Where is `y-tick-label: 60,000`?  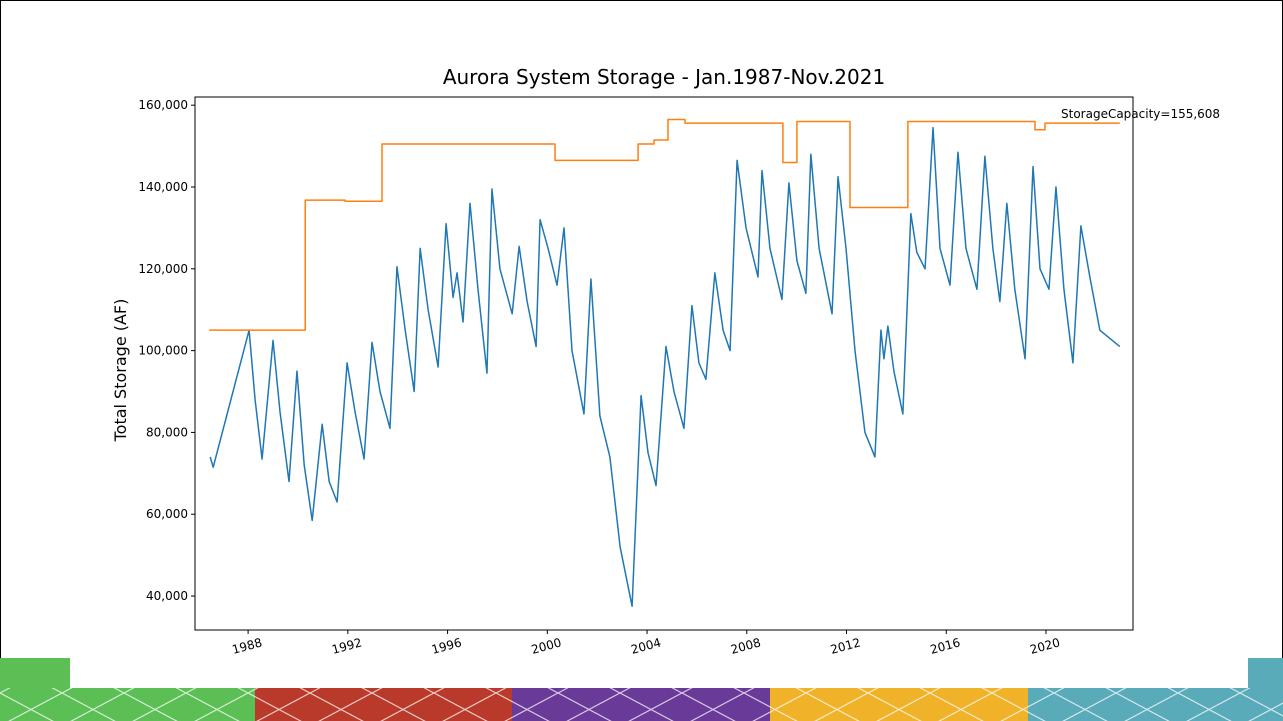
y-tick-label: 60,000 is located at coordinates (167, 514).